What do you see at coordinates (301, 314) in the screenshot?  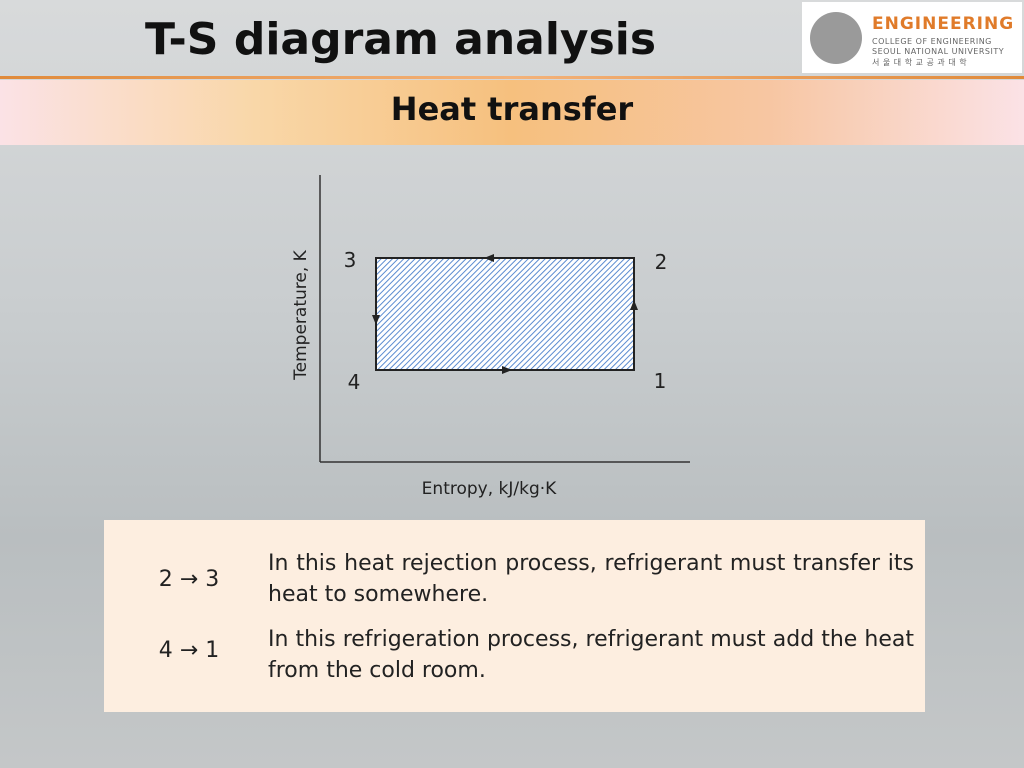 I see `y-axis-label: Temperature, K` at bounding box center [301, 314].